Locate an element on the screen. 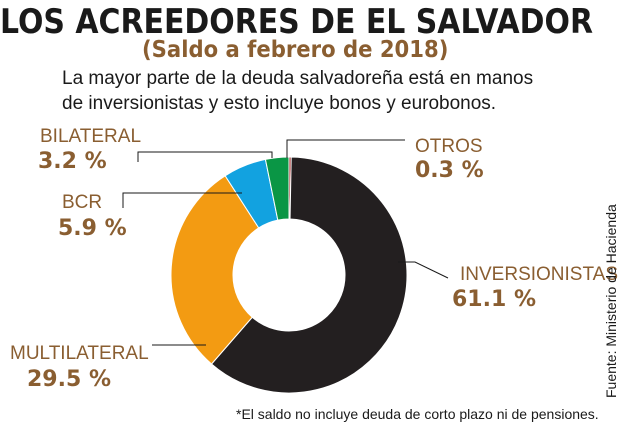 The image size is (627, 432). label-inversionistas-value: 61.1 % is located at coordinates (494, 299).